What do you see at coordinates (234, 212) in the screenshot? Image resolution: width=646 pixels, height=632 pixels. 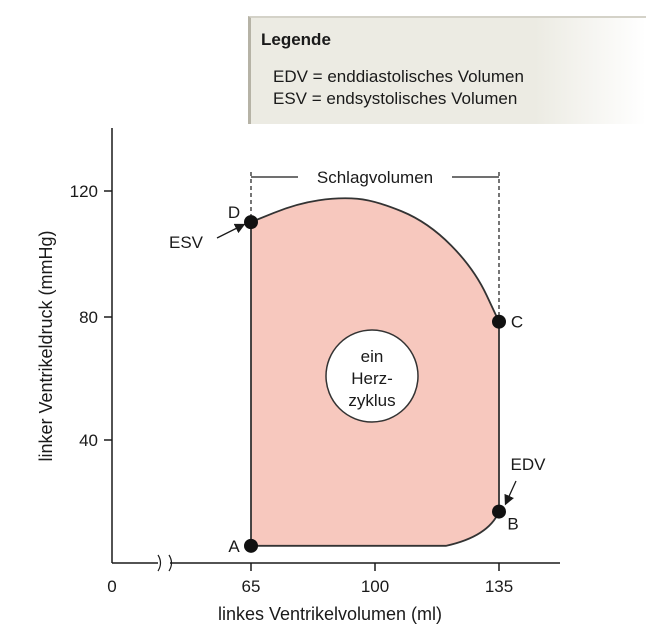 I see `point-label-d: D` at bounding box center [234, 212].